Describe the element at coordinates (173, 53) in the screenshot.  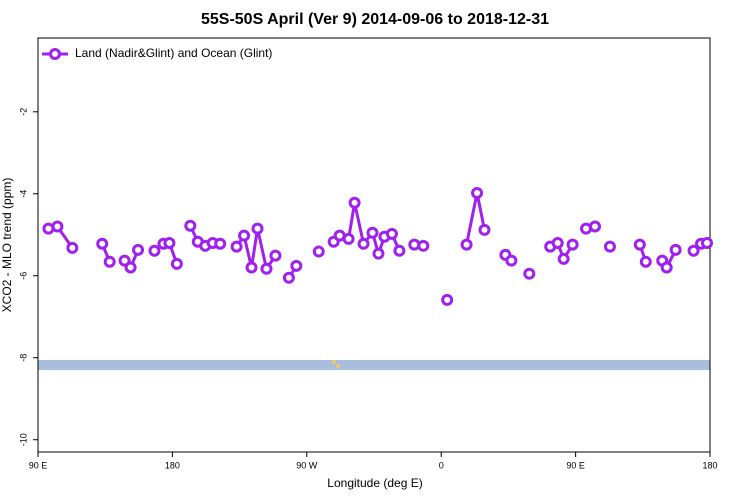
I see `legend-label: Land (Nadir&Glint) and Ocean (Glint)` at that location.